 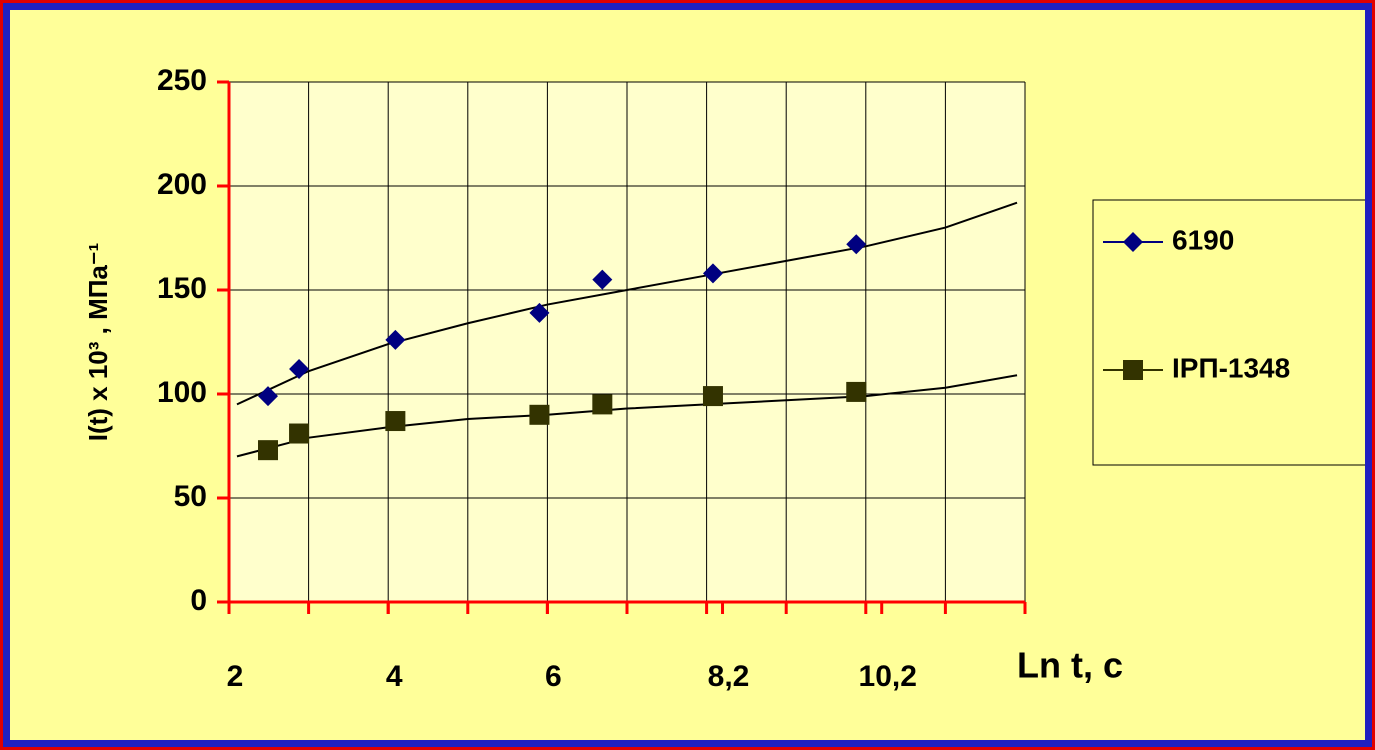 What do you see at coordinates (394, 676) in the screenshot?
I see `x-tick-label: 4` at bounding box center [394, 676].